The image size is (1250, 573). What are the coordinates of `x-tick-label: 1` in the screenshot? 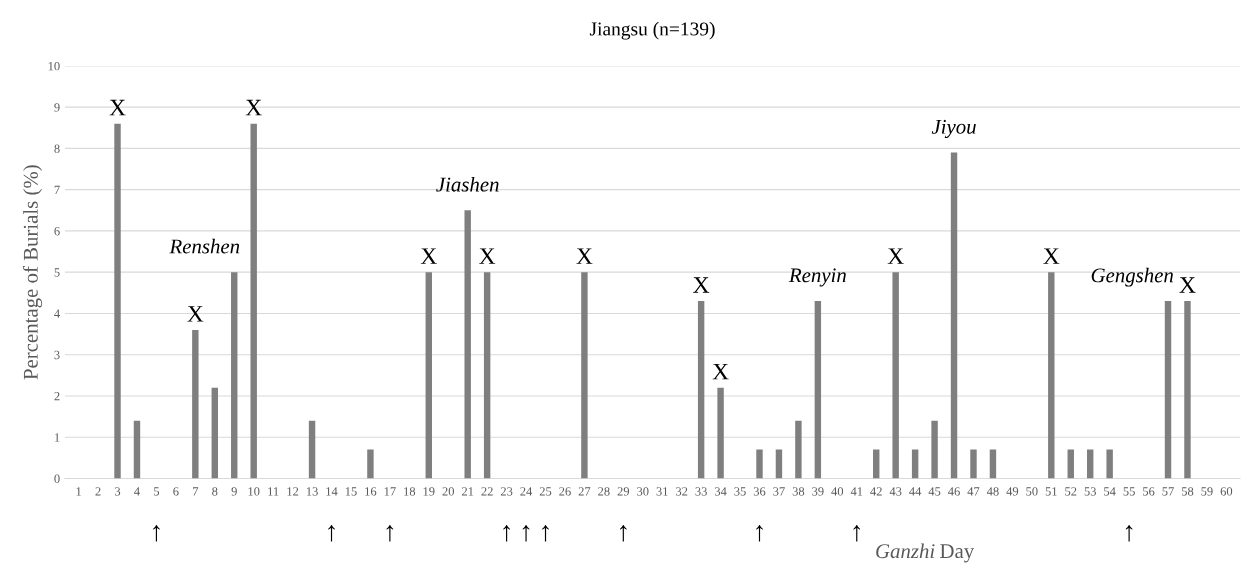 It's located at (78, 491).